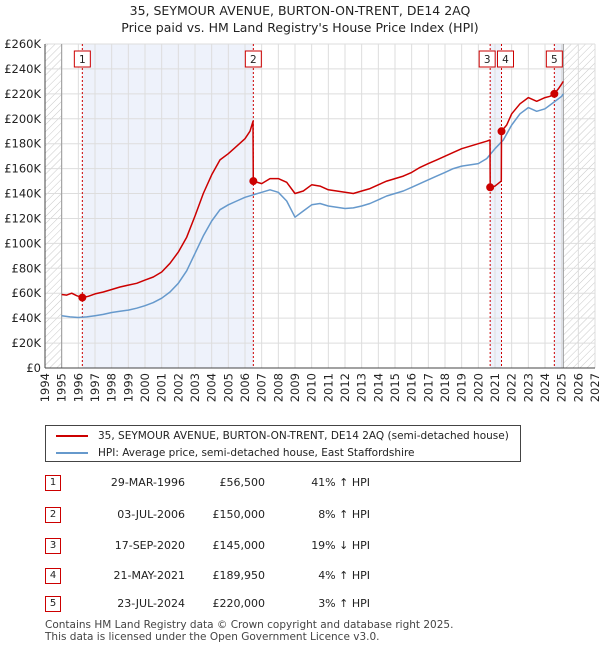  I want to click on sale-label-box: 3, so click(487, 59).